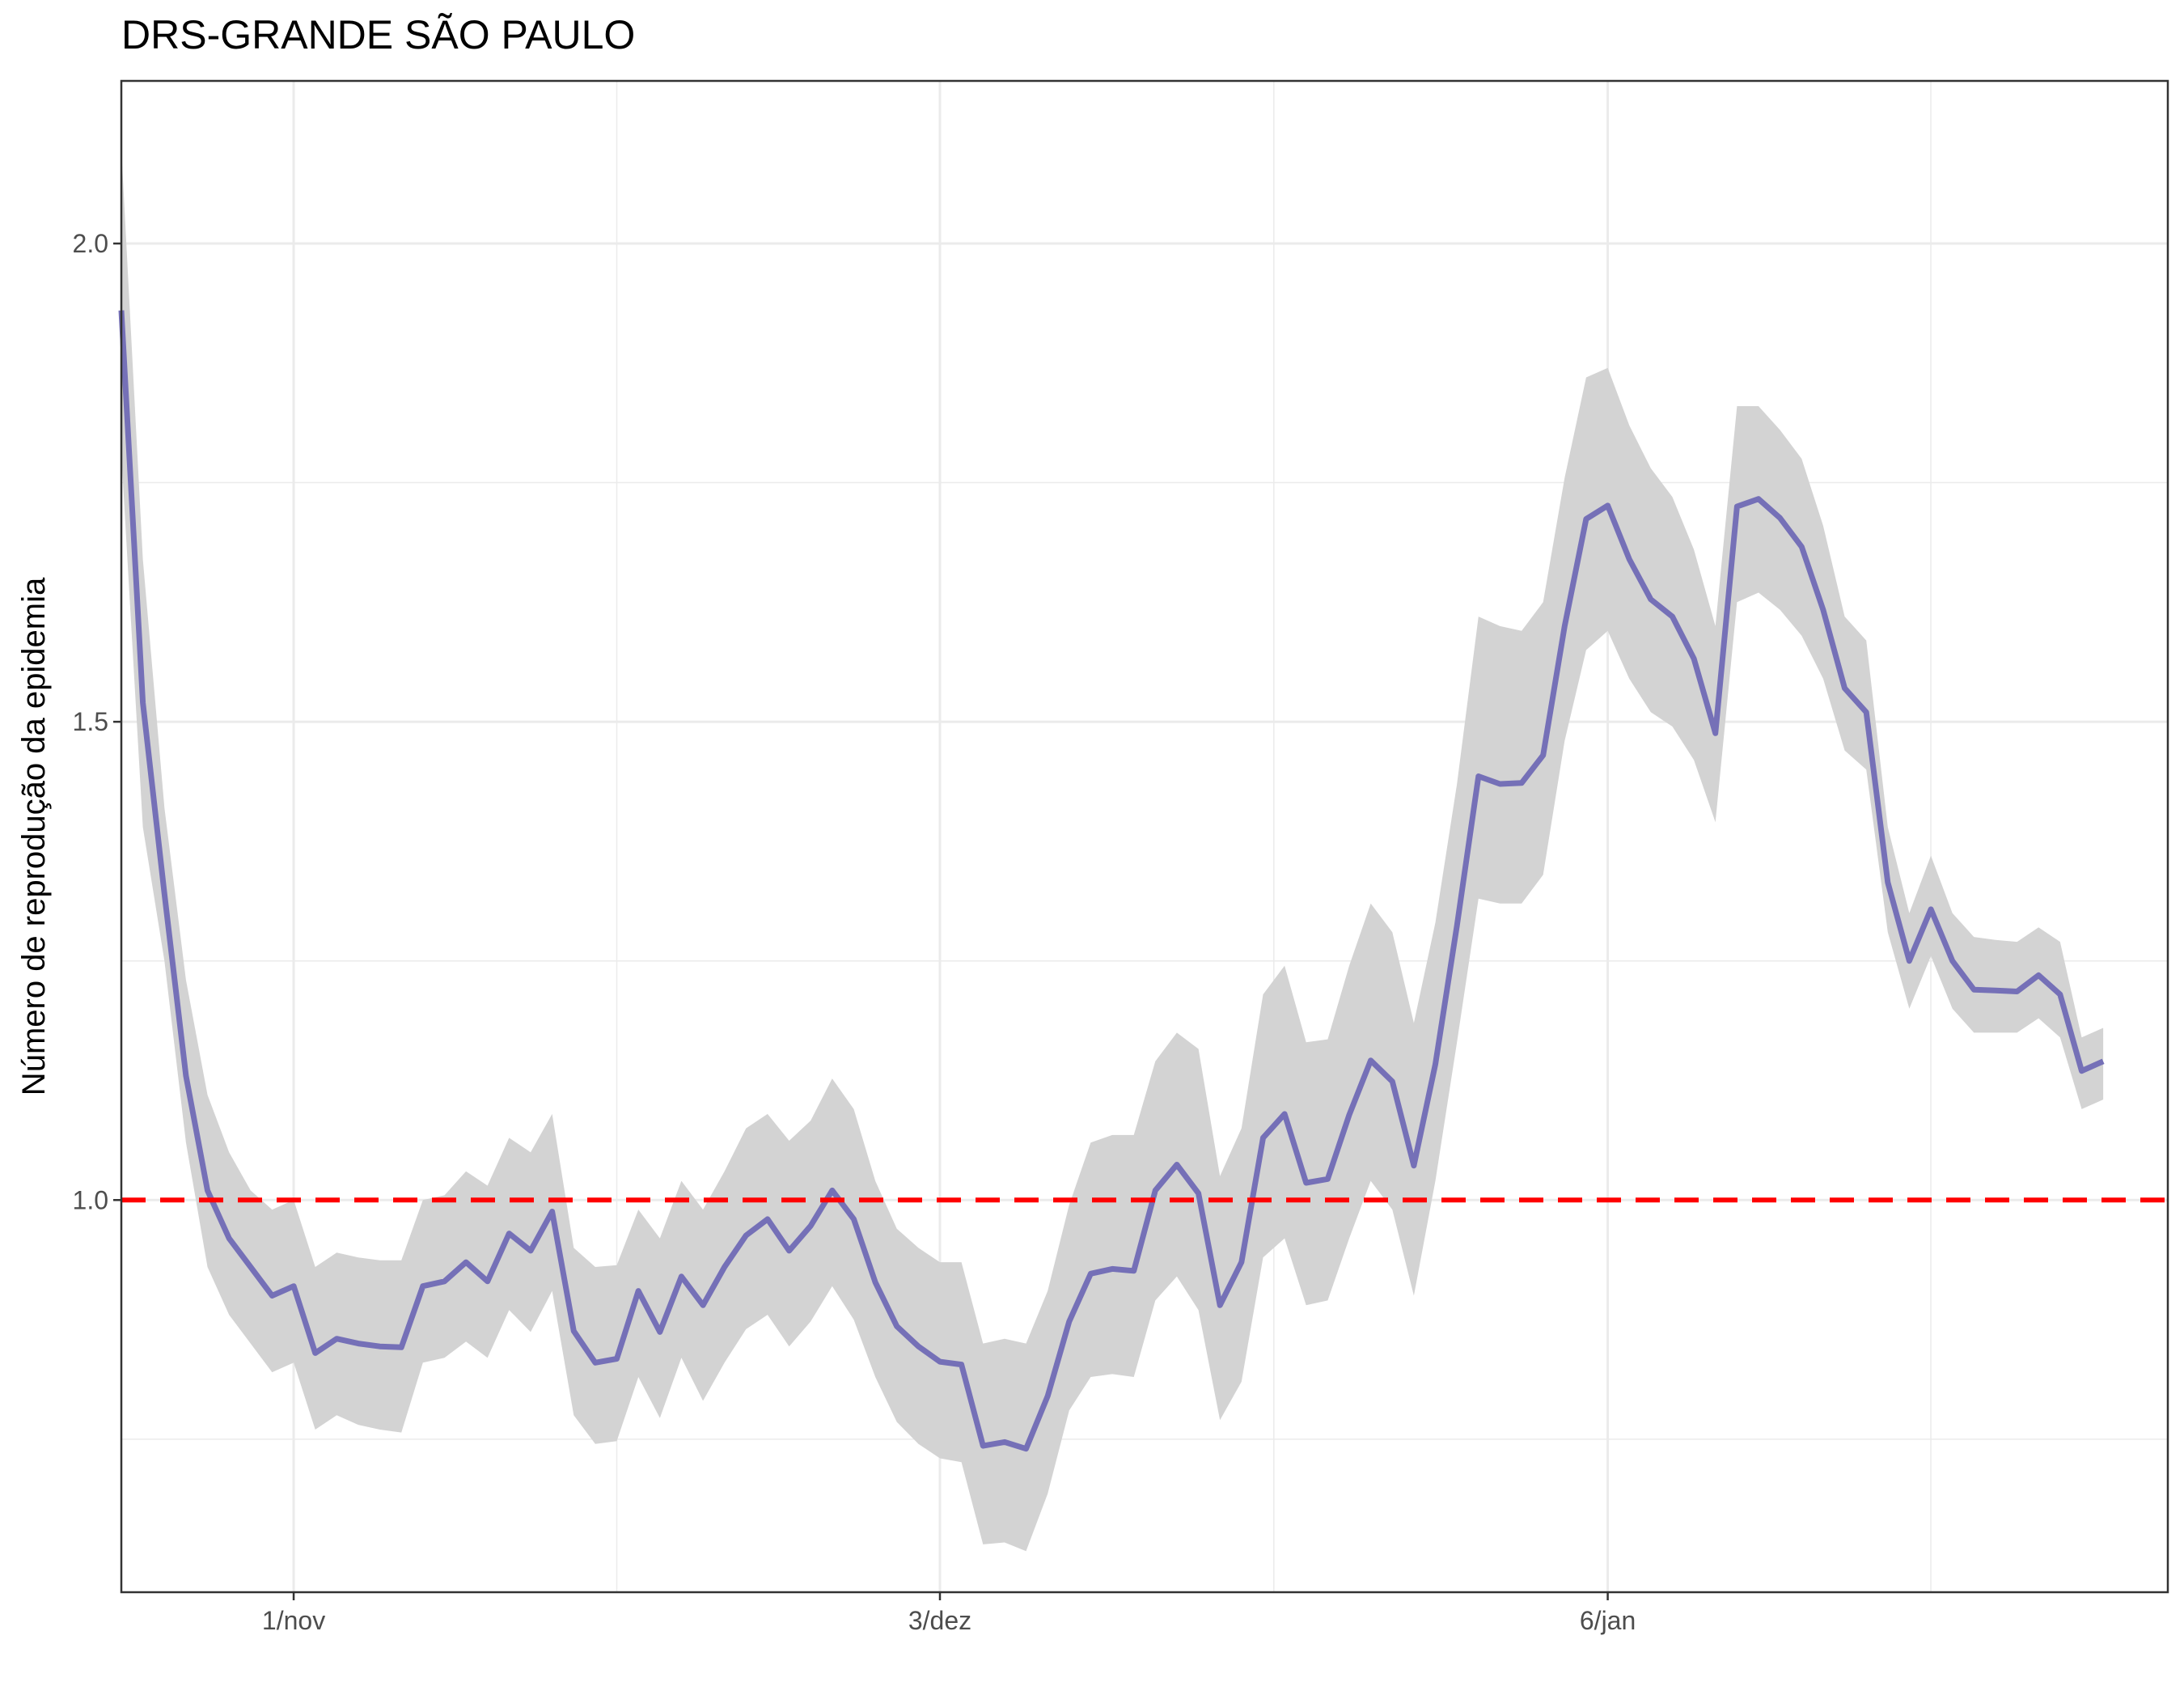  What do you see at coordinates (939, 1620) in the screenshot?
I see `x-tick-label: 3/dez` at bounding box center [939, 1620].